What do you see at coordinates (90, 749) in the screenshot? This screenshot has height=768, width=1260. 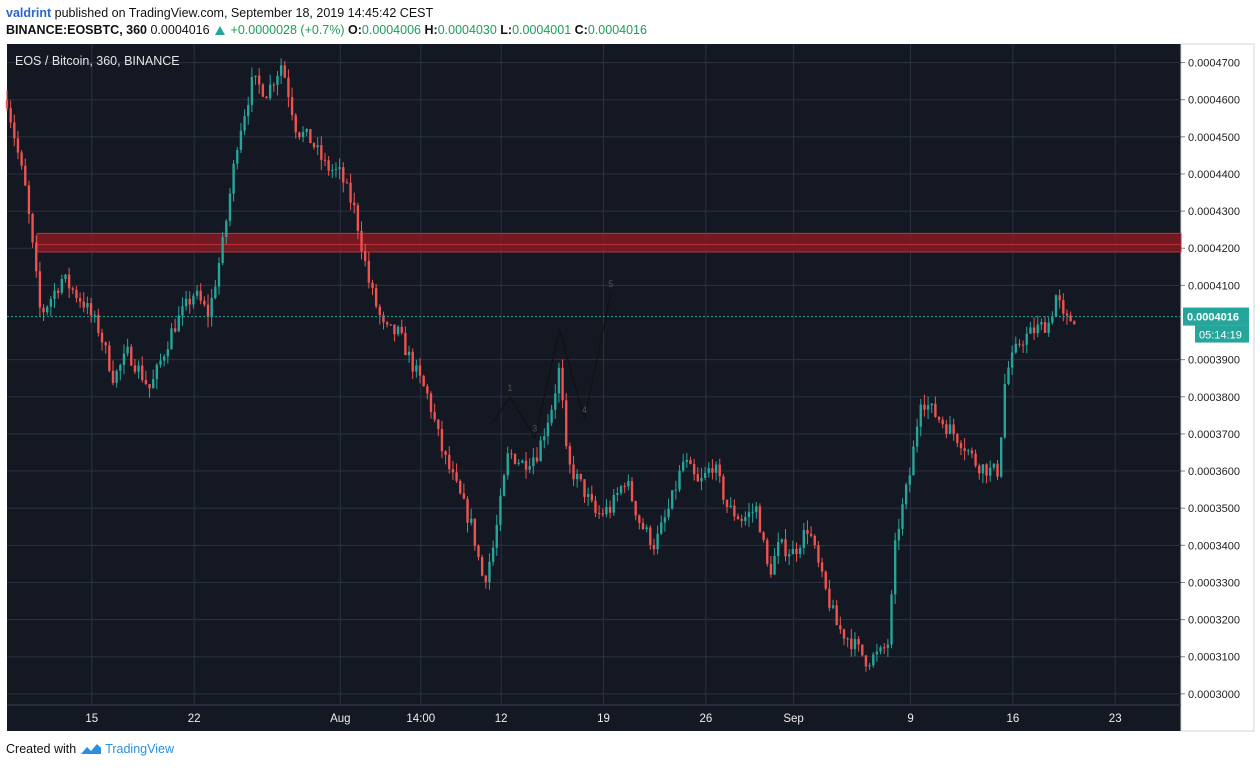 I see `footer: Created with TradingView` at bounding box center [90, 749].